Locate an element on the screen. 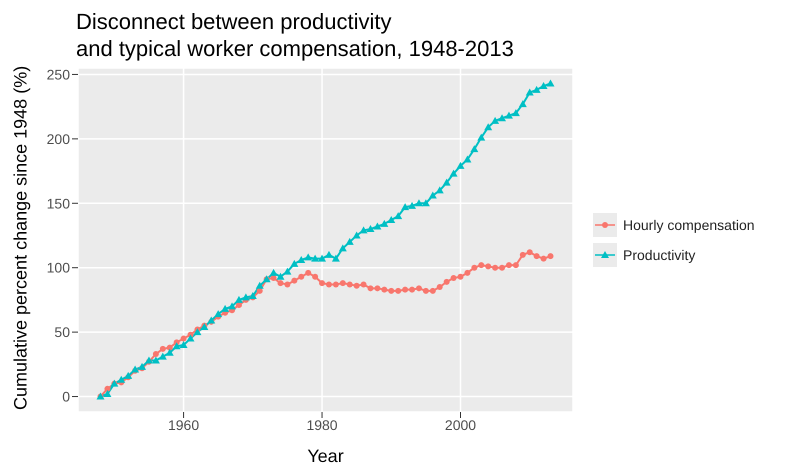 This screenshot has width=803, height=472. legend-label: Productivity is located at coordinates (659, 255).